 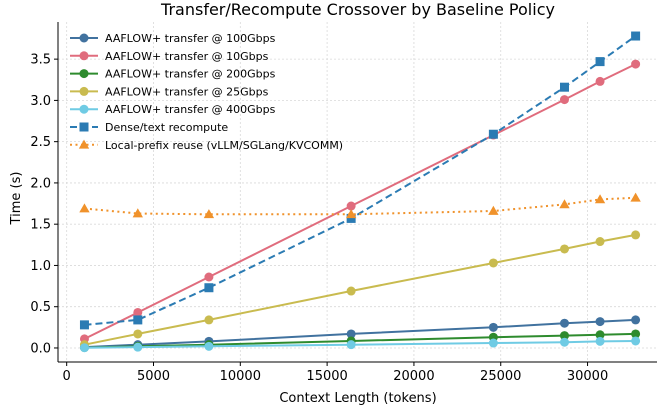 What do you see at coordinates (224, 145) in the screenshot?
I see `legend-label: Local-prefix reuse (vLLM/SGLang/KVCOMM)` at bounding box center [224, 145].